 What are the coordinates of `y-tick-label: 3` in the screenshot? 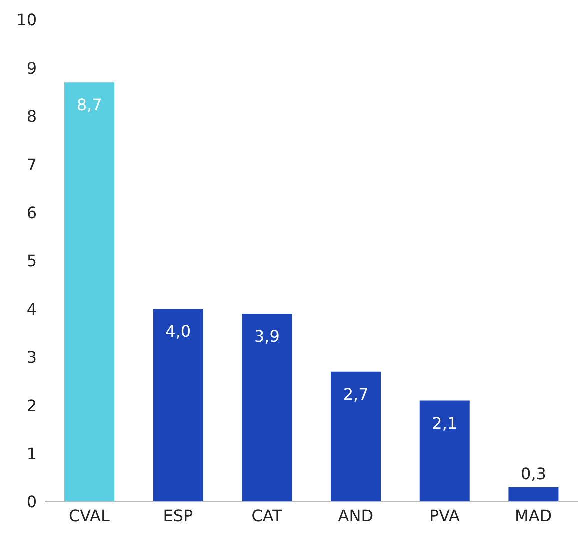 It's located at (31, 358).